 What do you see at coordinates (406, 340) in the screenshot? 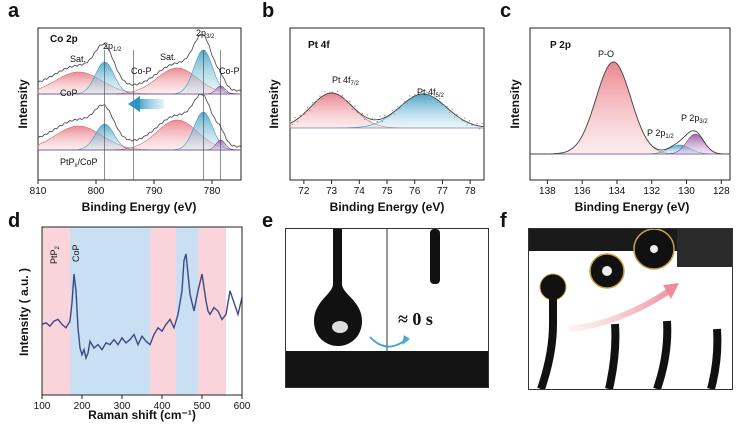
I see `transfer-arrow-head` at bounding box center [406, 340].